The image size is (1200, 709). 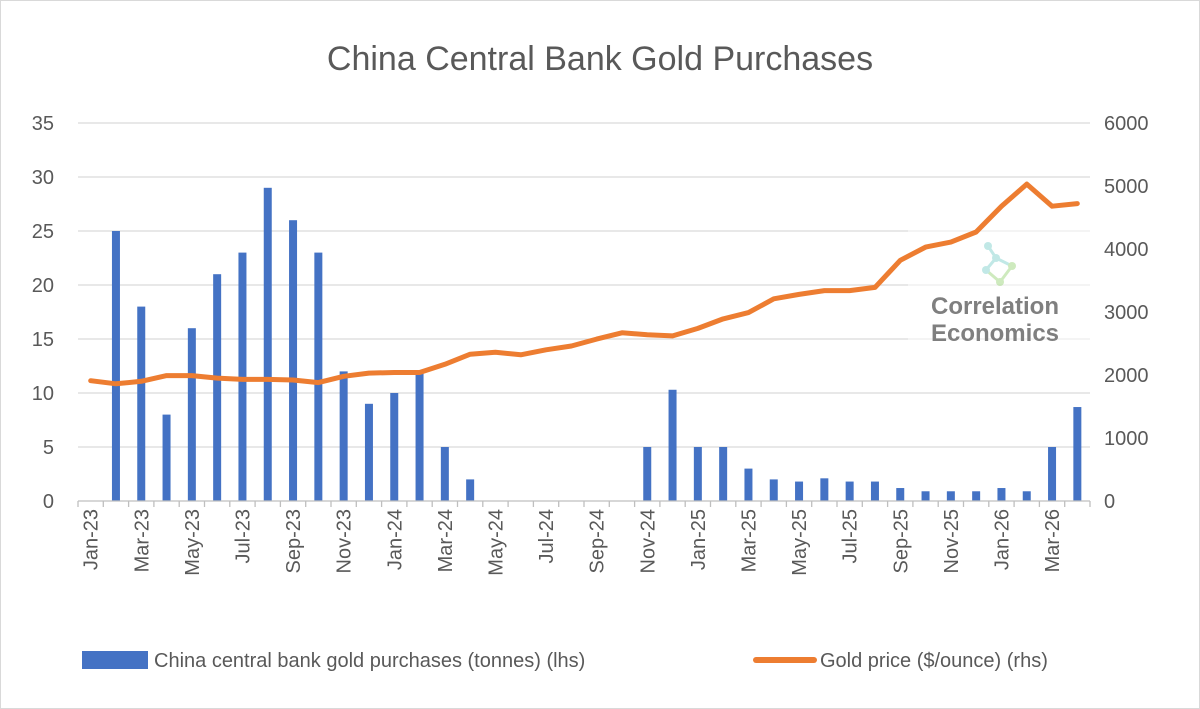 I want to click on y-left-tick-label: 20, so click(x=43, y=286).